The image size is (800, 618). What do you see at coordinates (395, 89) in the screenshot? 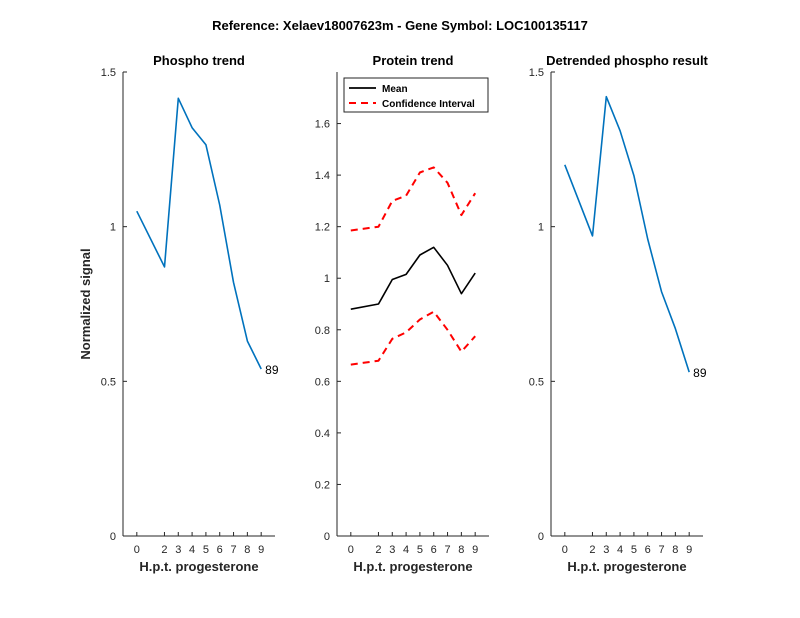
I see `legend-label: Mean` at bounding box center [395, 89].